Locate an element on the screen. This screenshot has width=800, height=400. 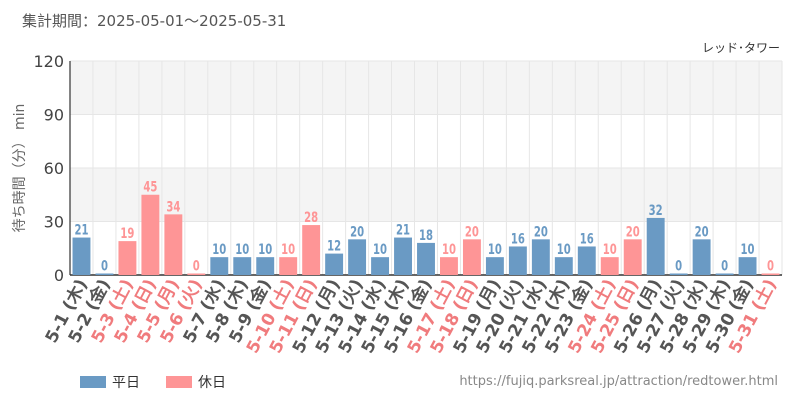
legend-label-holiday: 休日 is located at coordinates (212, 383).